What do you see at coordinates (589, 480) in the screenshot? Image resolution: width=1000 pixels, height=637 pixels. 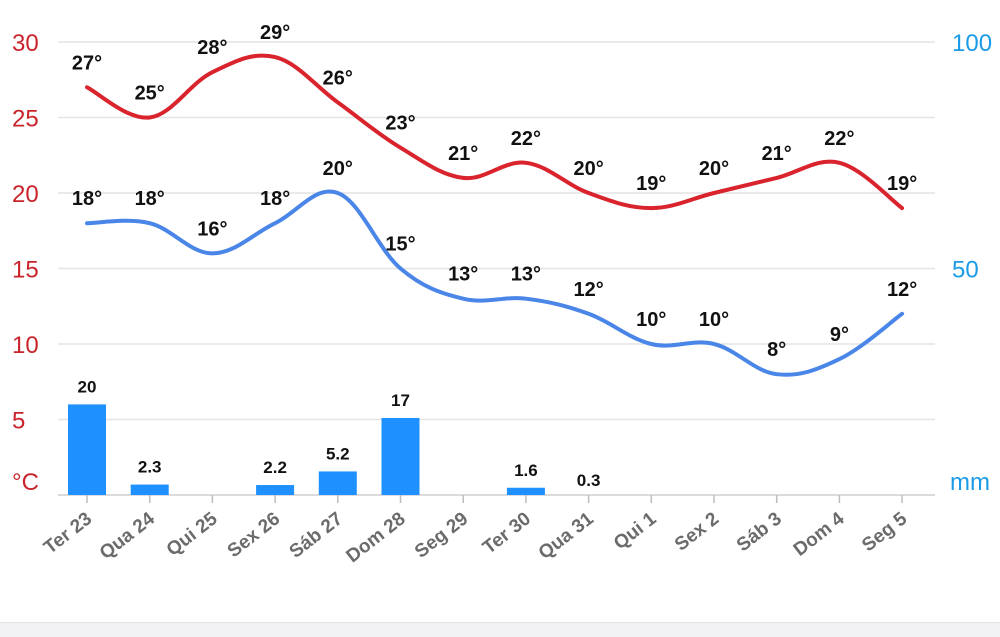 I see `precip-label: 0.3` at bounding box center [589, 480].